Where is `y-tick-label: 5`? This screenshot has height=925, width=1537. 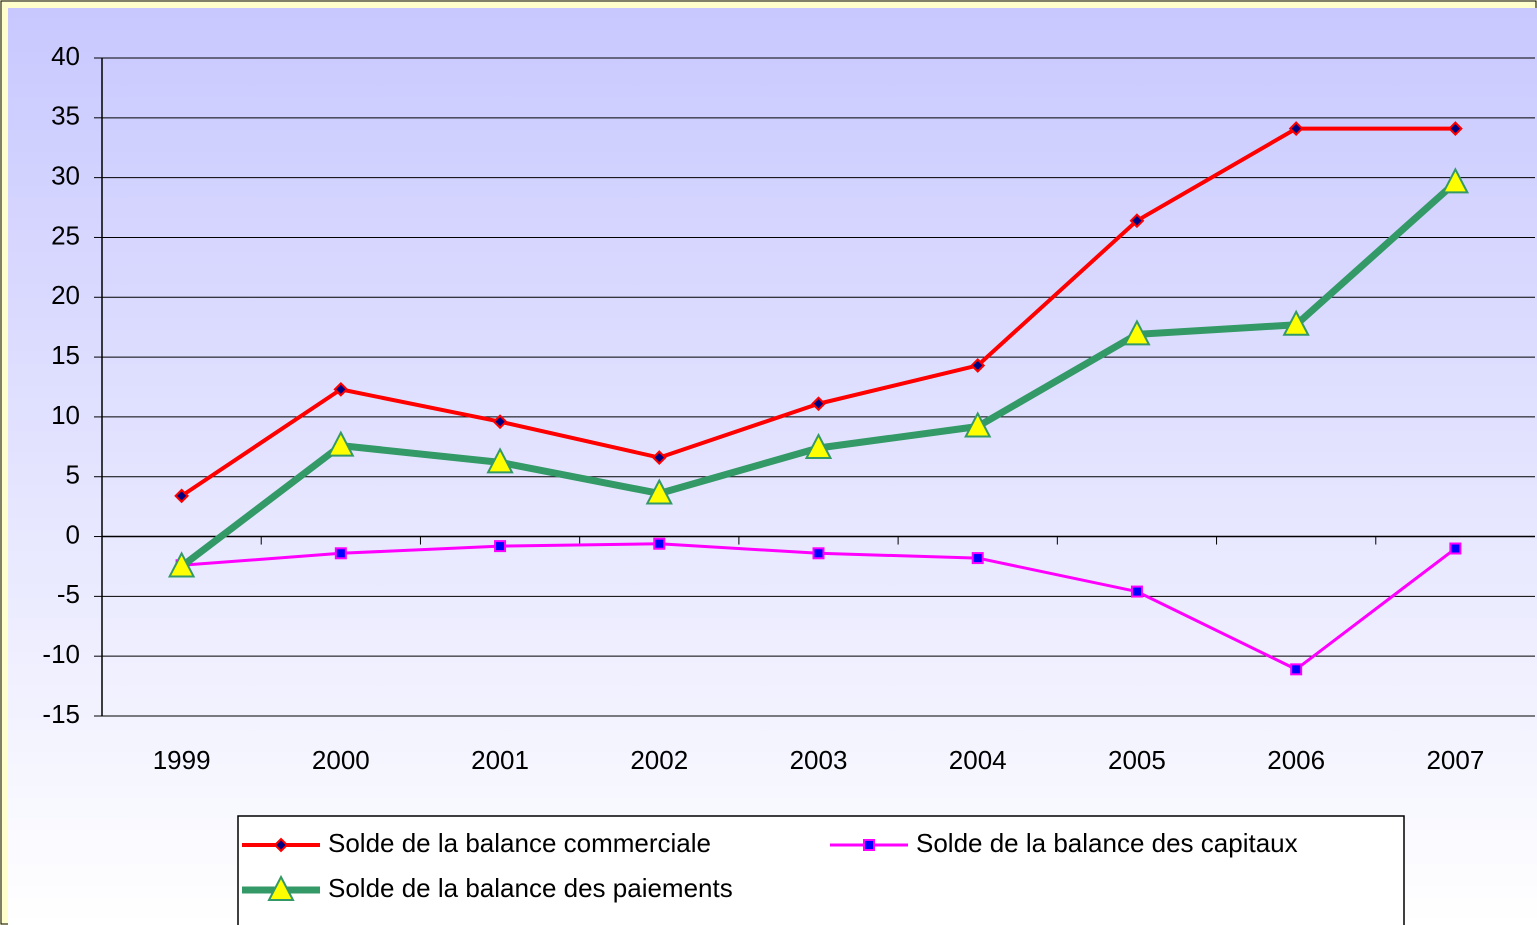
y-tick-label: 5 is located at coordinates (73, 475).